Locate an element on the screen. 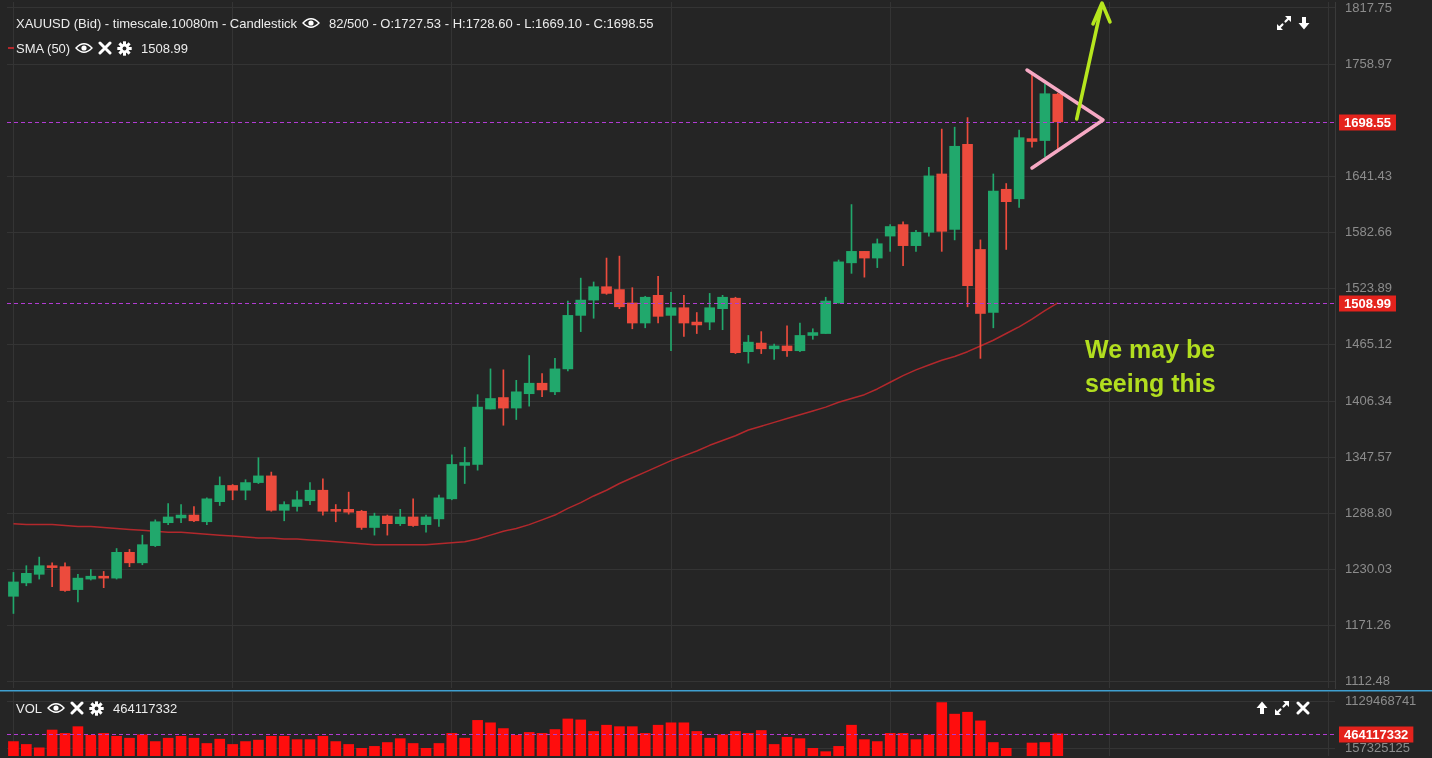 The image size is (1432, 758). ref-line-label: 1698.55 is located at coordinates (1367, 122).